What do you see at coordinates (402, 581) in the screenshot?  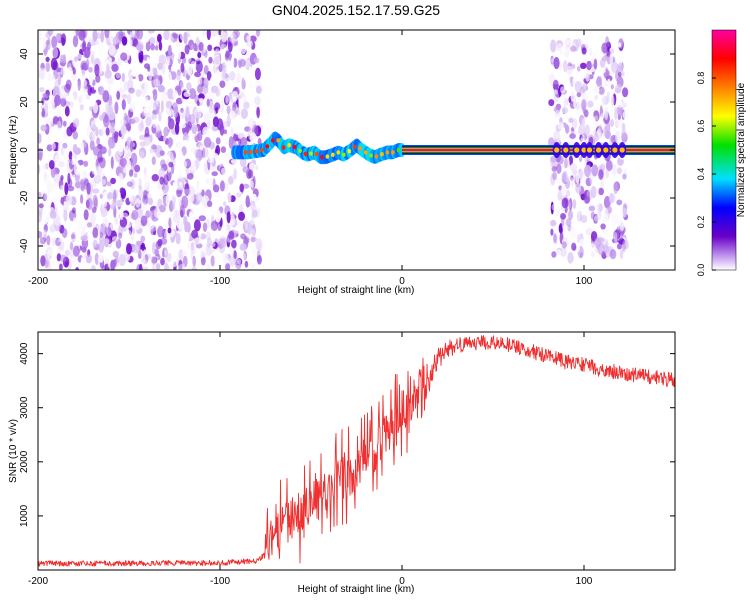 I see `snr-x-tick-label: 0` at bounding box center [402, 581].